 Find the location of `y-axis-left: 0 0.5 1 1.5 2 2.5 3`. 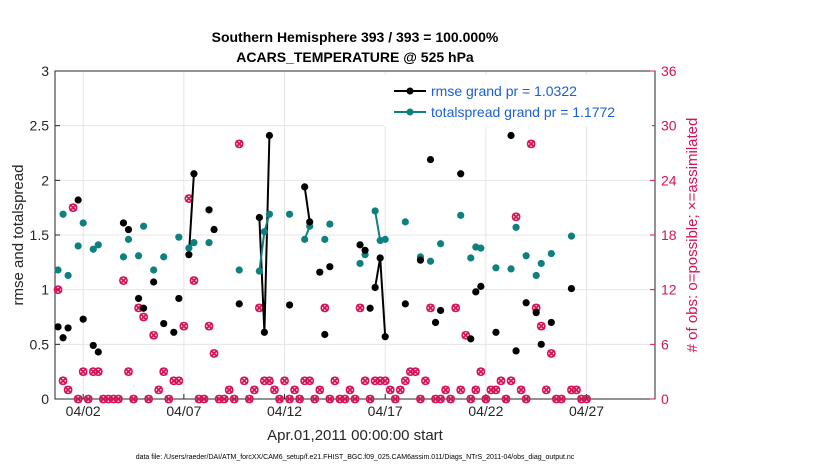

y-axis-left: 0 0.5 1 1.5 2 2.5 3 is located at coordinates (45, 235).